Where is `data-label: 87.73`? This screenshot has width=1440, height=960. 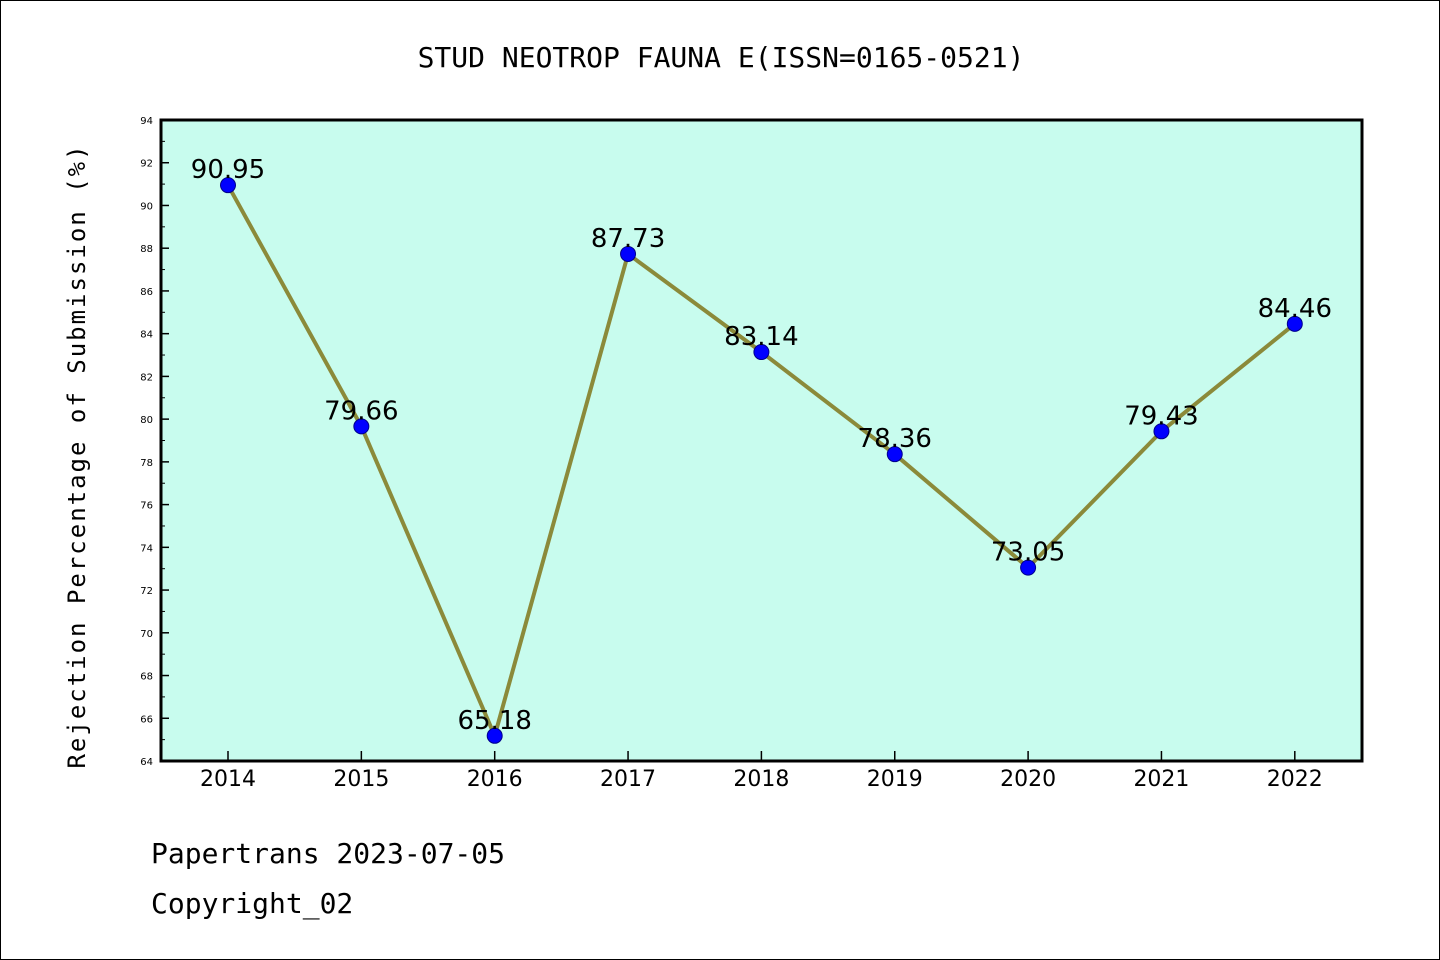 data-label: 87.73 is located at coordinates (628, 239).